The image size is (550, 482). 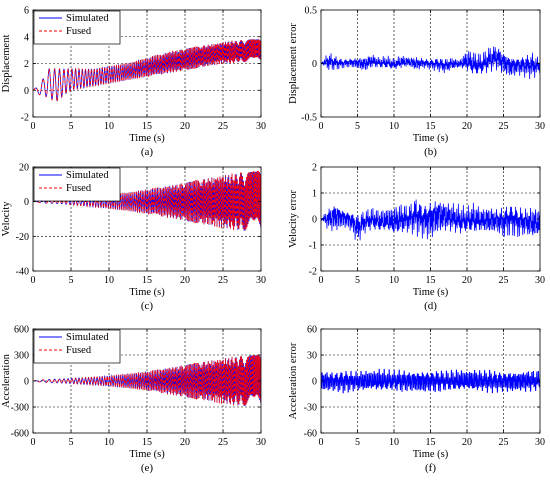 What do you see at coordinates (6, 64) in the screenshot?
I see `y-axis-label: Displacement` at bounding box center [6, 64].